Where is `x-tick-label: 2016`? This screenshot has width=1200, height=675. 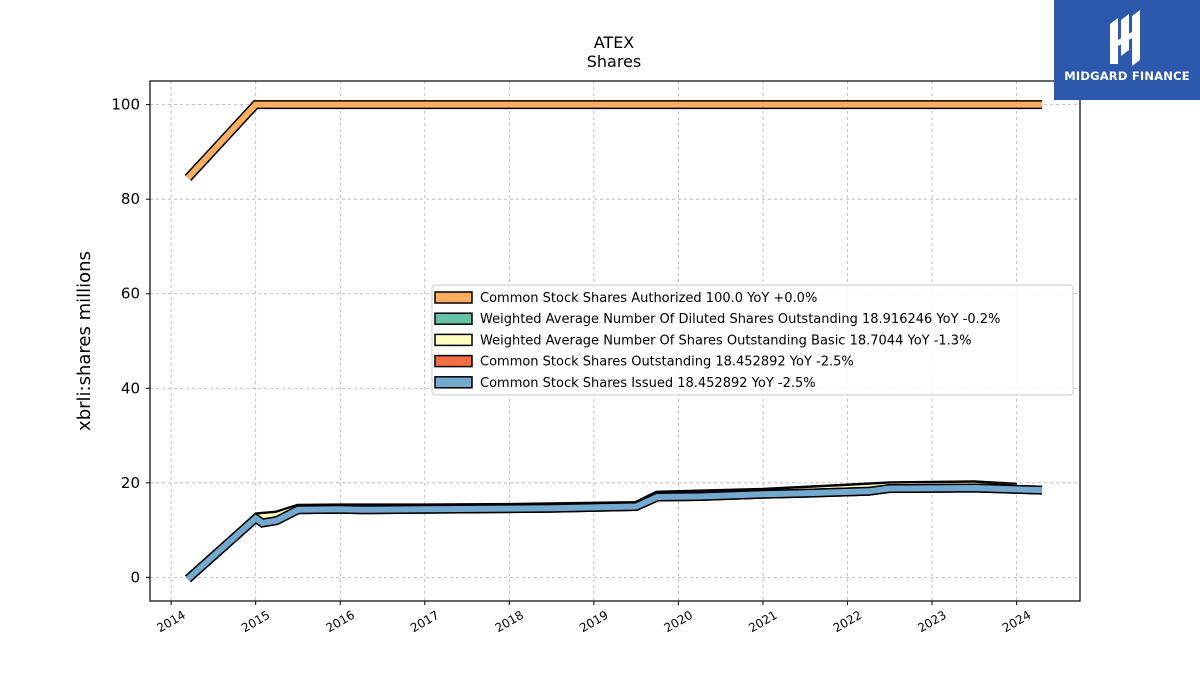
x-tick-label: 2016 is located at coordinates (340, 621).